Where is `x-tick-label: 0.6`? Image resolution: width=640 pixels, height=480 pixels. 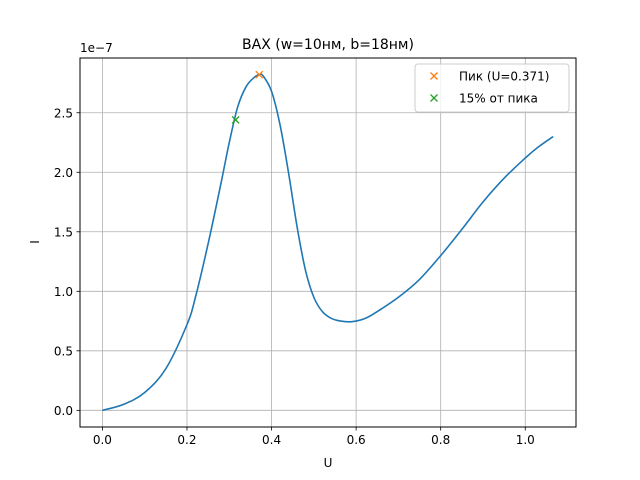 x-tick-label: 0.6 is located at coordinates (356, 440).